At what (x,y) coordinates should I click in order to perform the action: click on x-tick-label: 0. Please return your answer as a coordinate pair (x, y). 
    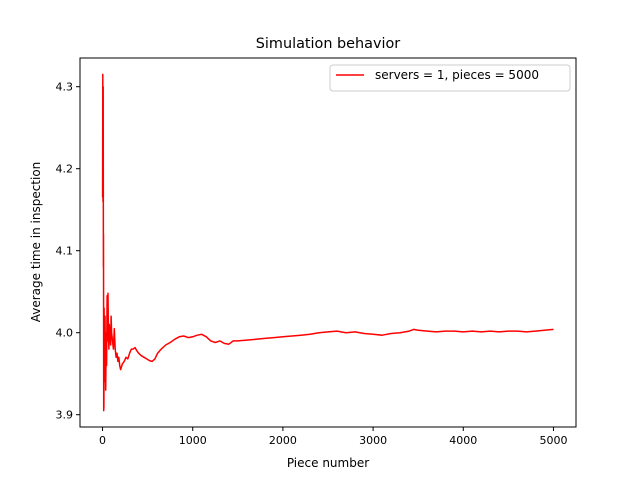
    Looking at the image, I should click on (102, 440).